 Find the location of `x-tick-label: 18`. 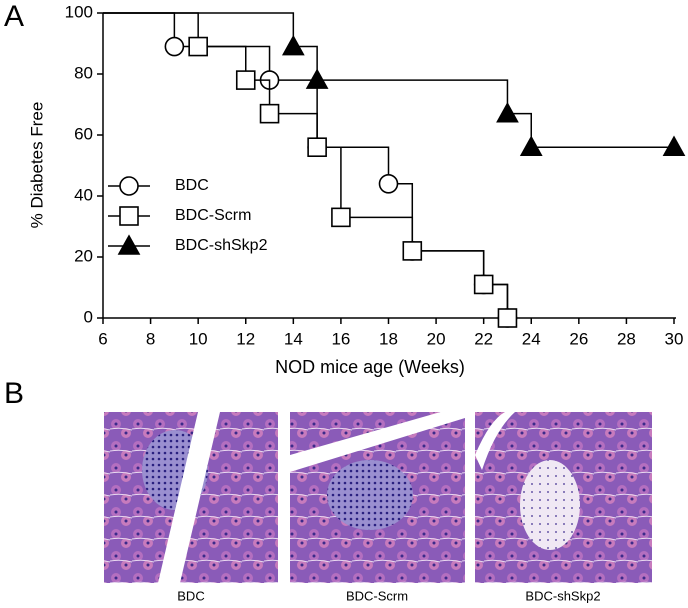

x-tick-label: 18 is located at coordinates (388, 338).